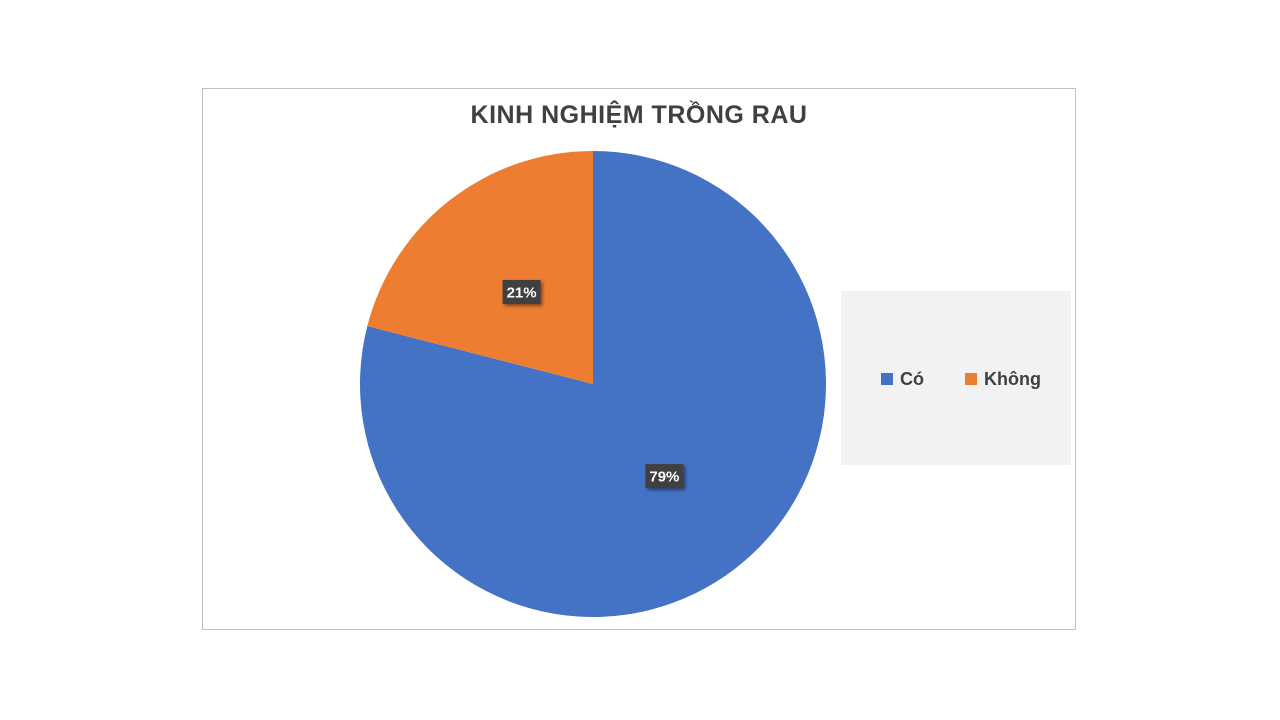  I want to click on pie-data-labels: 79% 21%, so click(593, 384).